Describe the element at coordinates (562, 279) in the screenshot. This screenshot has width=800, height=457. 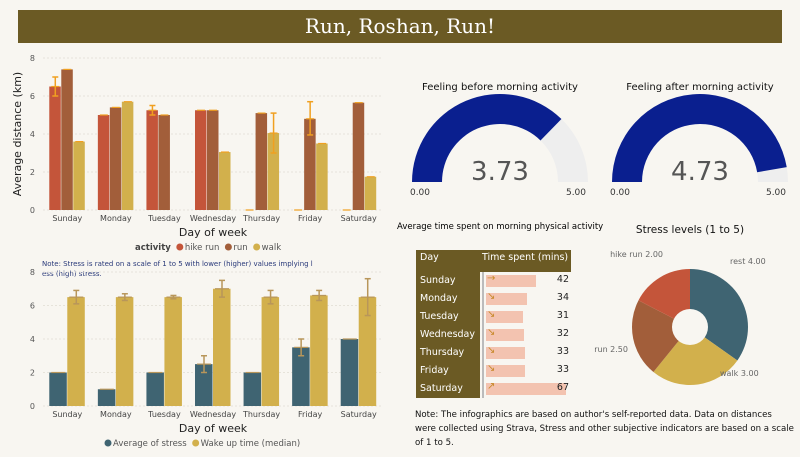
I see `time-value: 42` at that location.